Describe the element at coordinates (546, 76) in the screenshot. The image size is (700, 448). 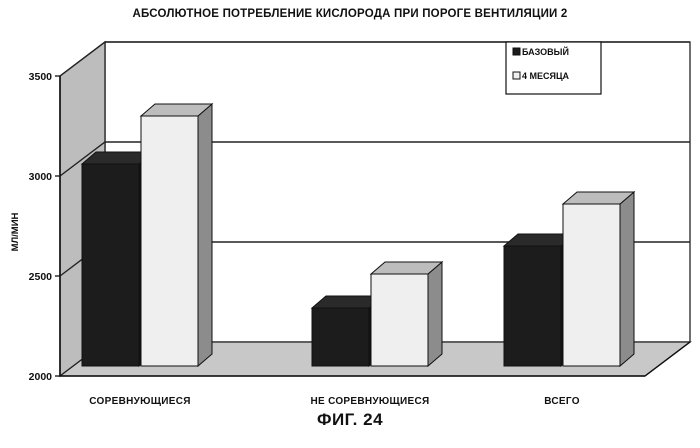
I see `legend-label: 4 МЕСЯЦА` at that location.